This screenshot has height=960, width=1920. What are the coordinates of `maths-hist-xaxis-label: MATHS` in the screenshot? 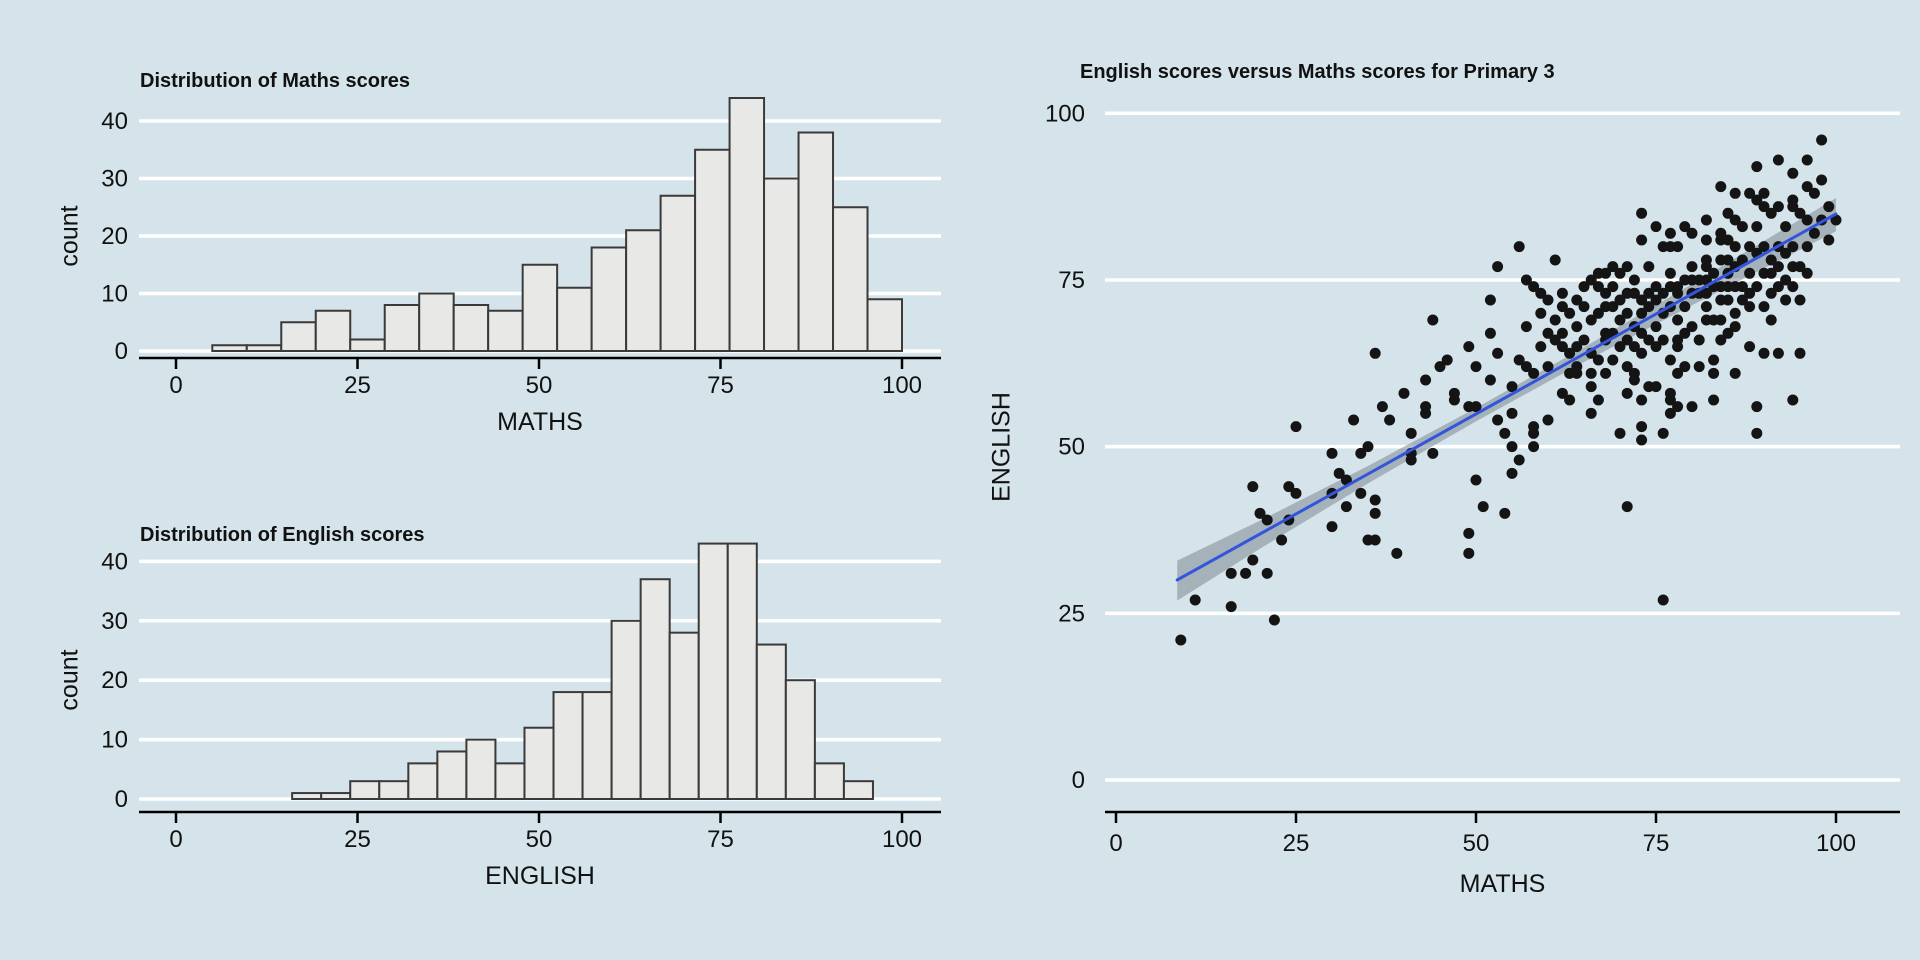 It's located at (540, 422).